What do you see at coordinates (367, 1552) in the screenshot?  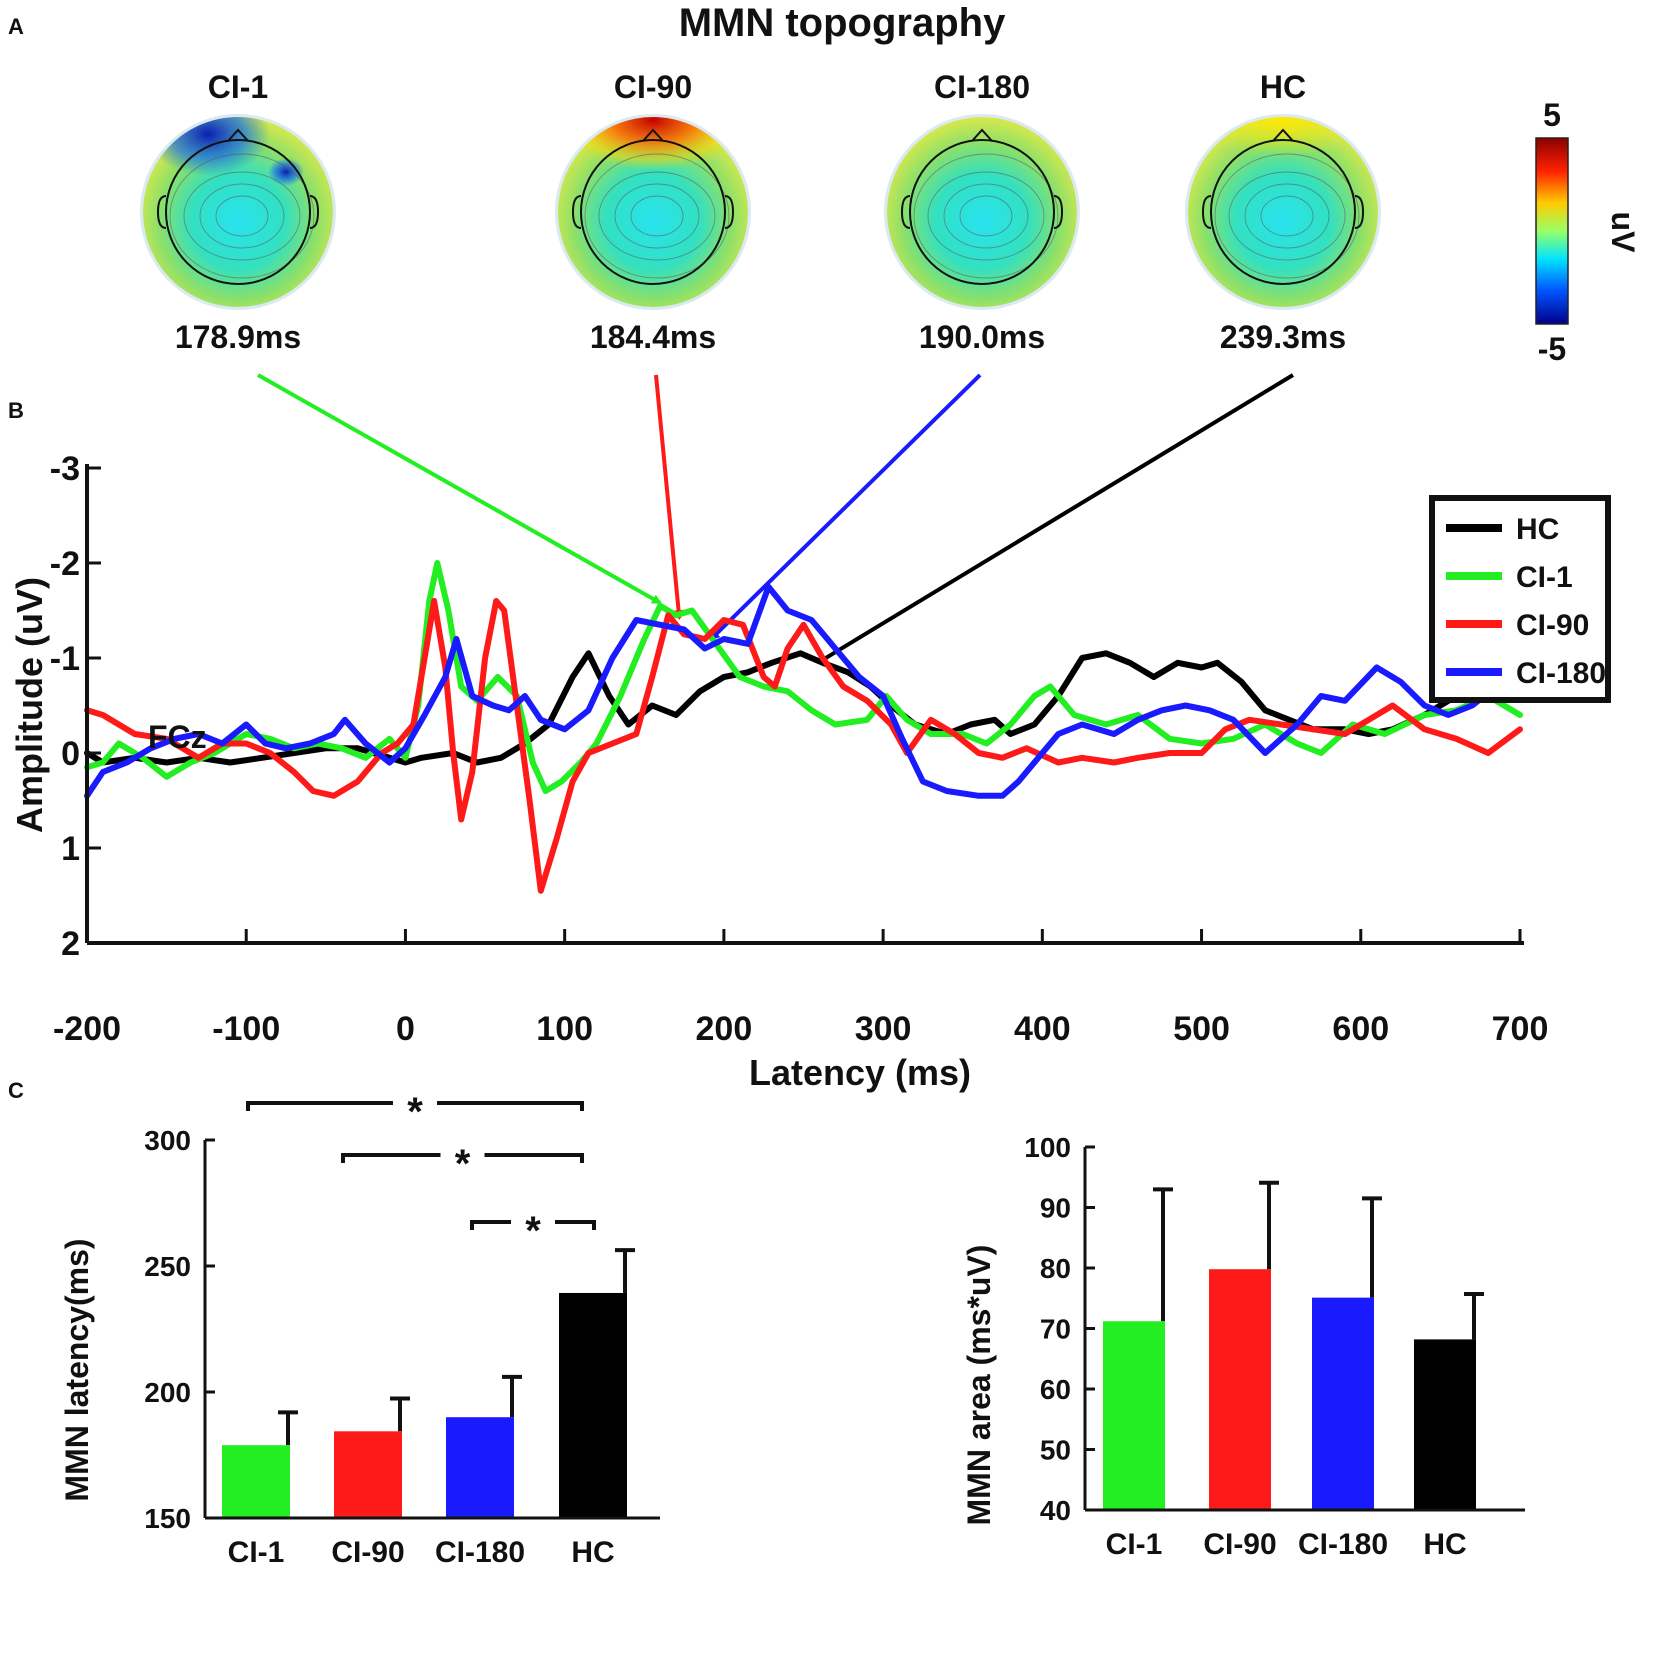 I see `latency_bar-x-label-ci-90: CI-90` at bounding box center [367, 1552].